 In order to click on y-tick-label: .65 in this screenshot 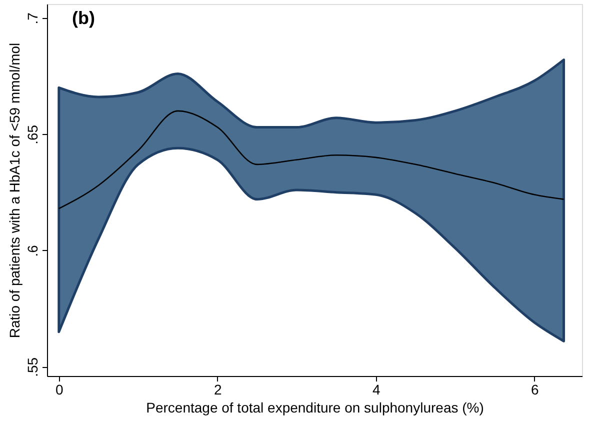, I will do `click(32, 134)`.